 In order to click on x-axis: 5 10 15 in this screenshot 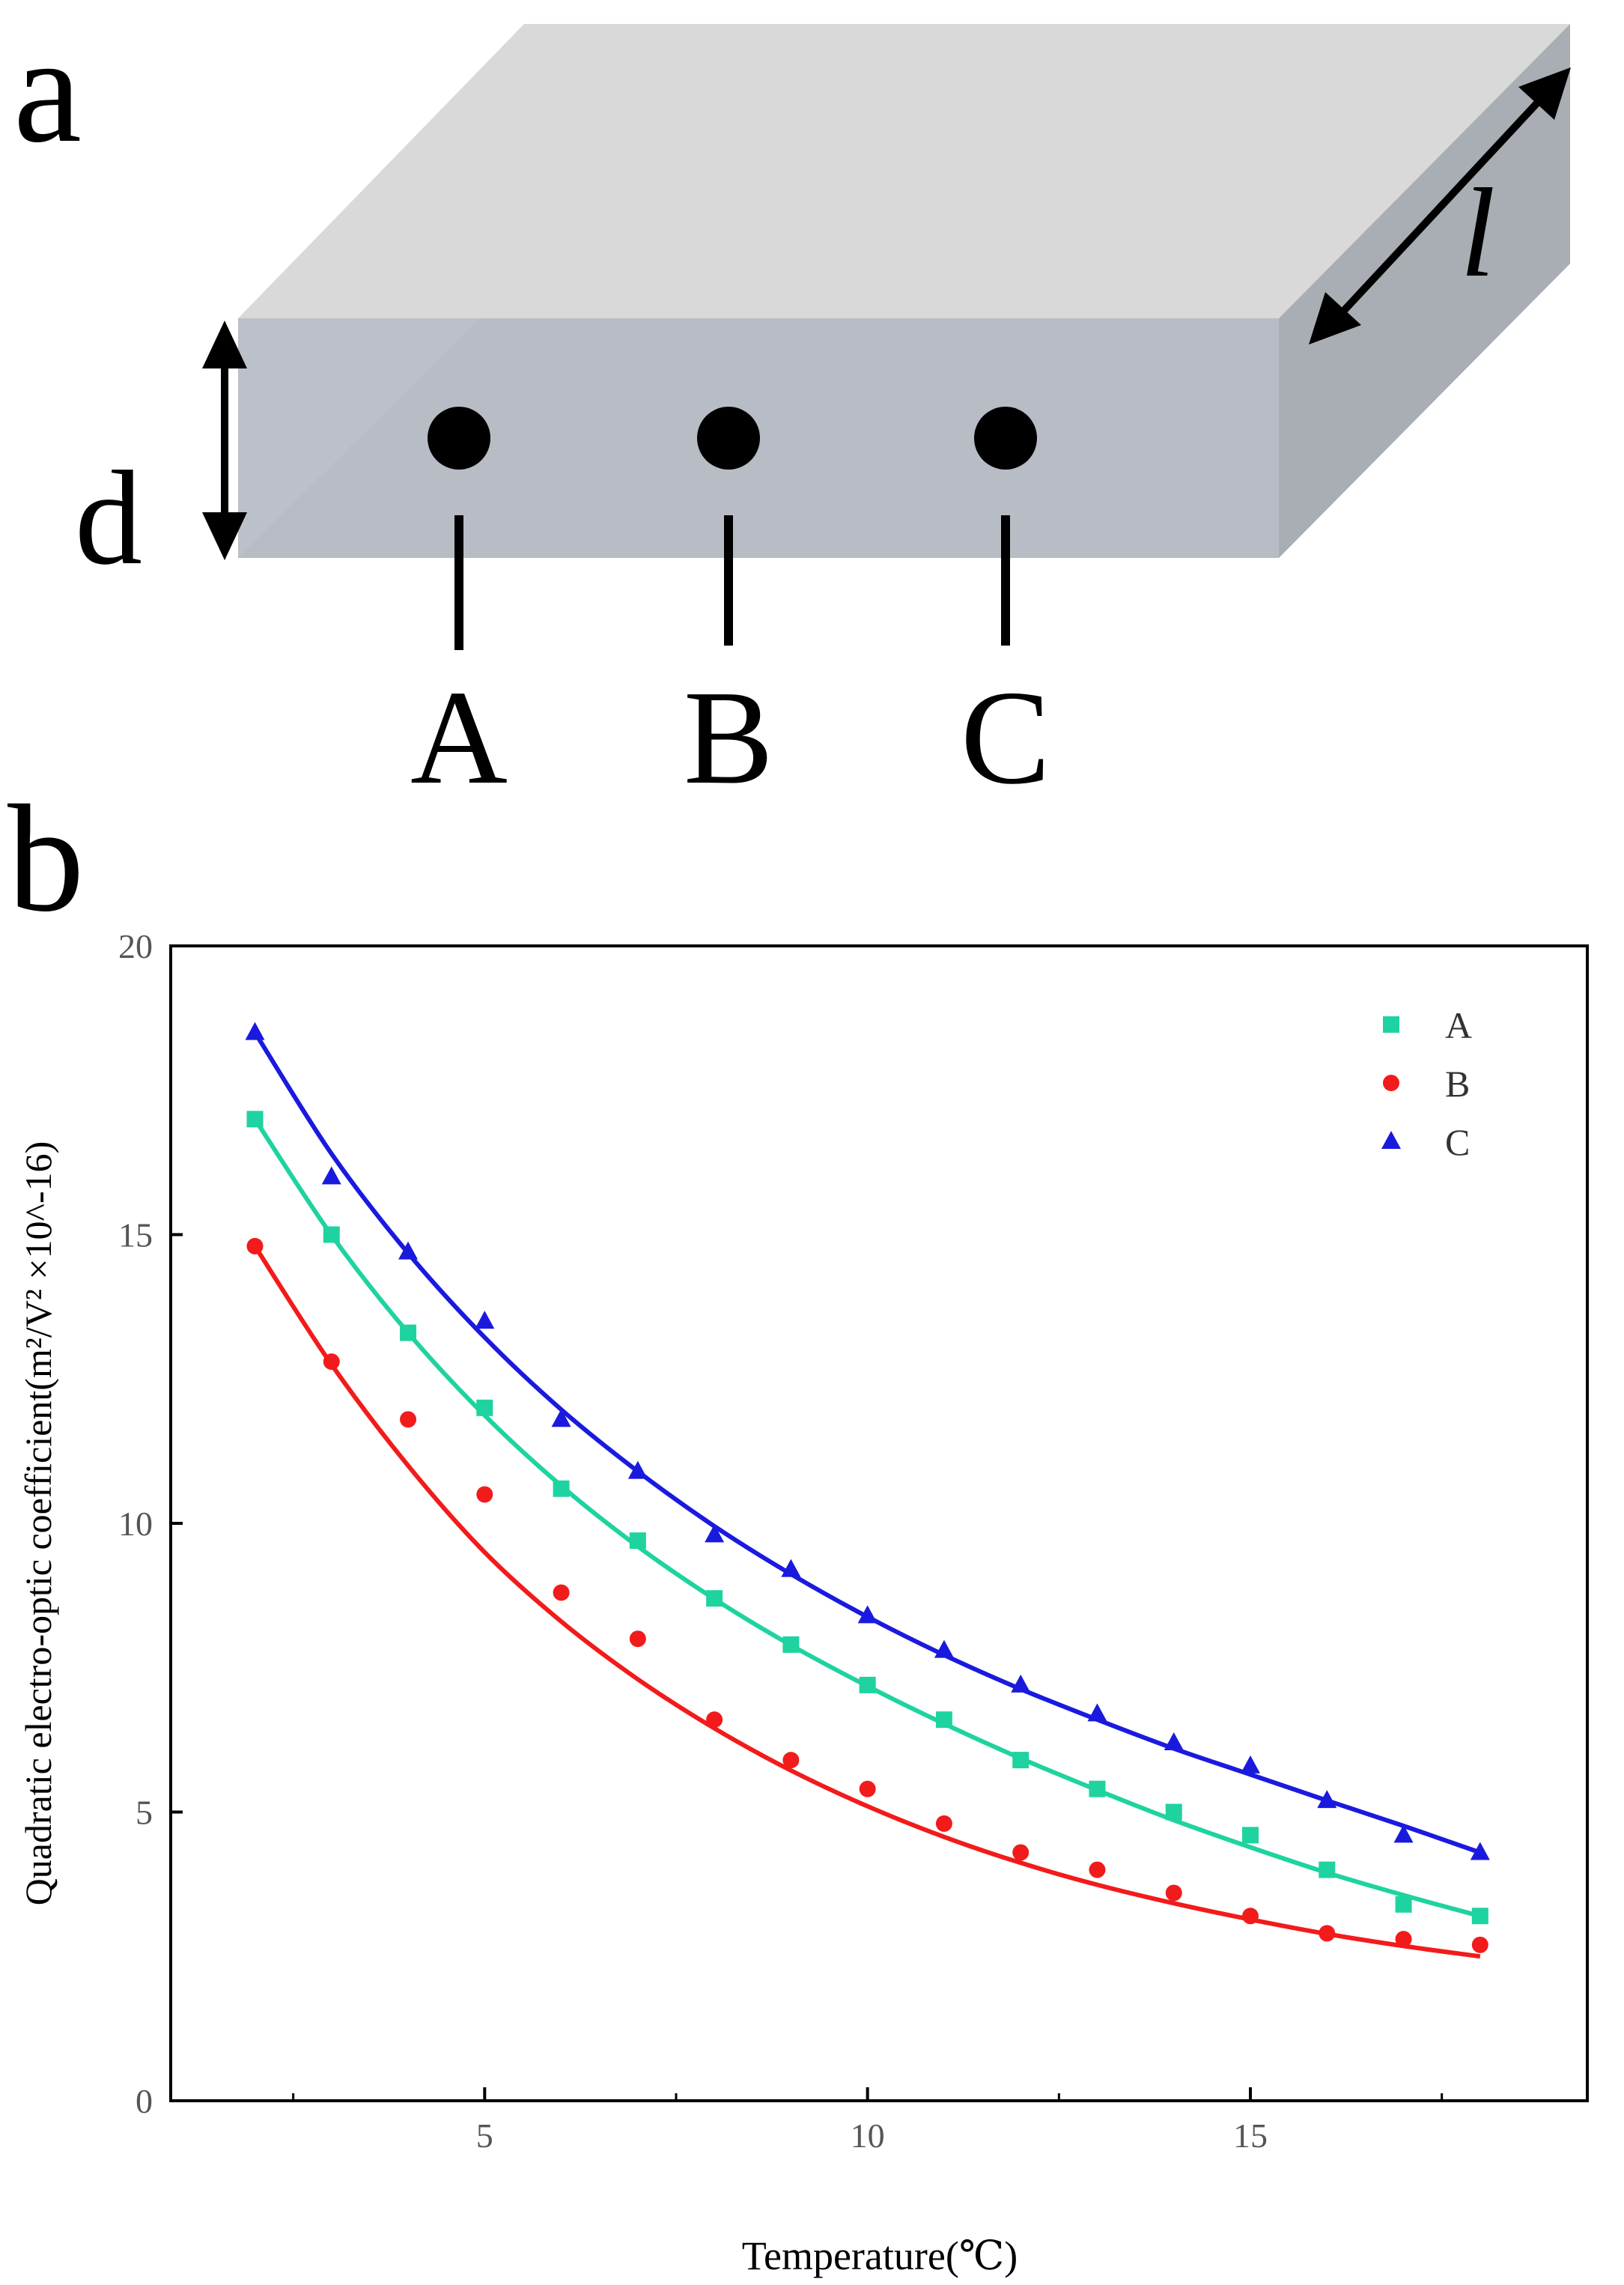, I will do `click(868, 2121)`.